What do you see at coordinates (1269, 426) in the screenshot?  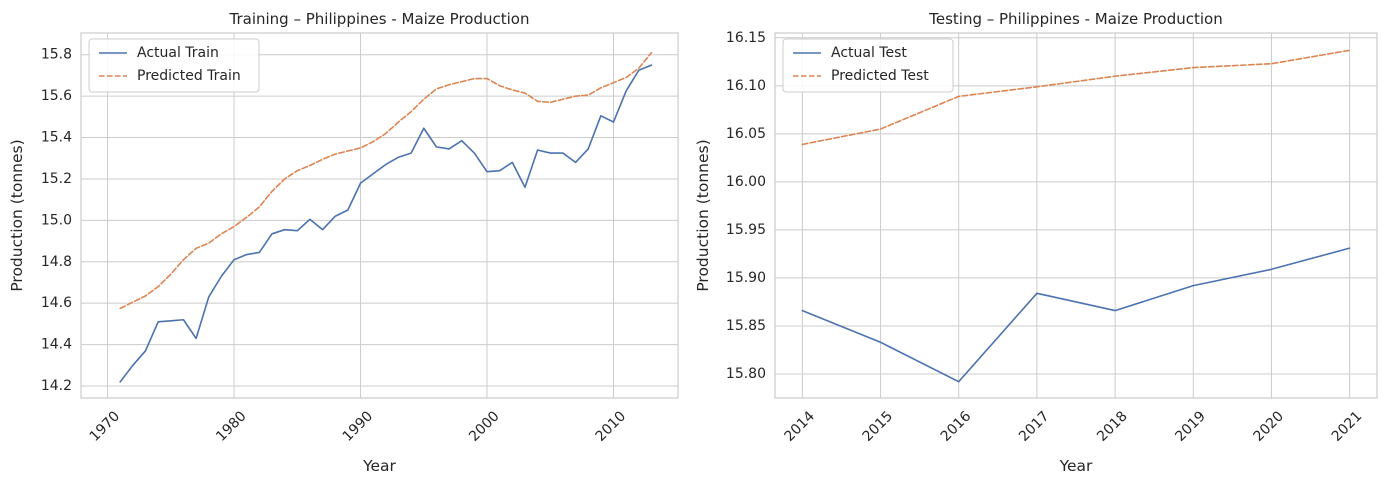 I see `x-tick-label: 2020` at bounding box center [1269, 426].